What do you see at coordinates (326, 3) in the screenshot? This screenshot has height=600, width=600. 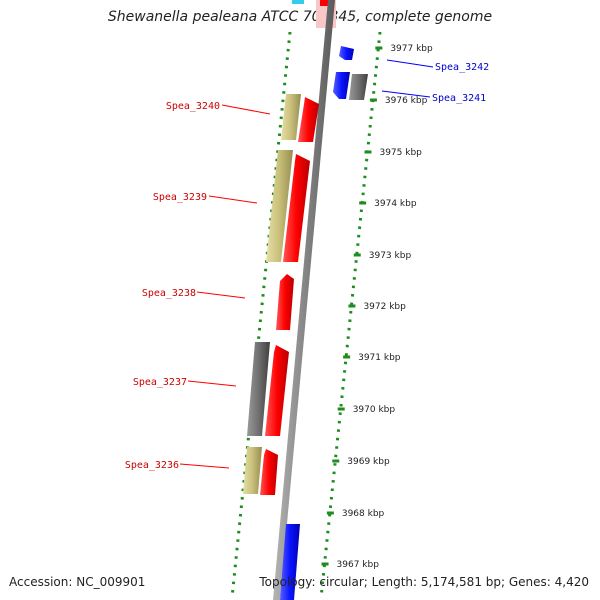 I see `top-partial-feature-red` at bounding box center [326, 3].